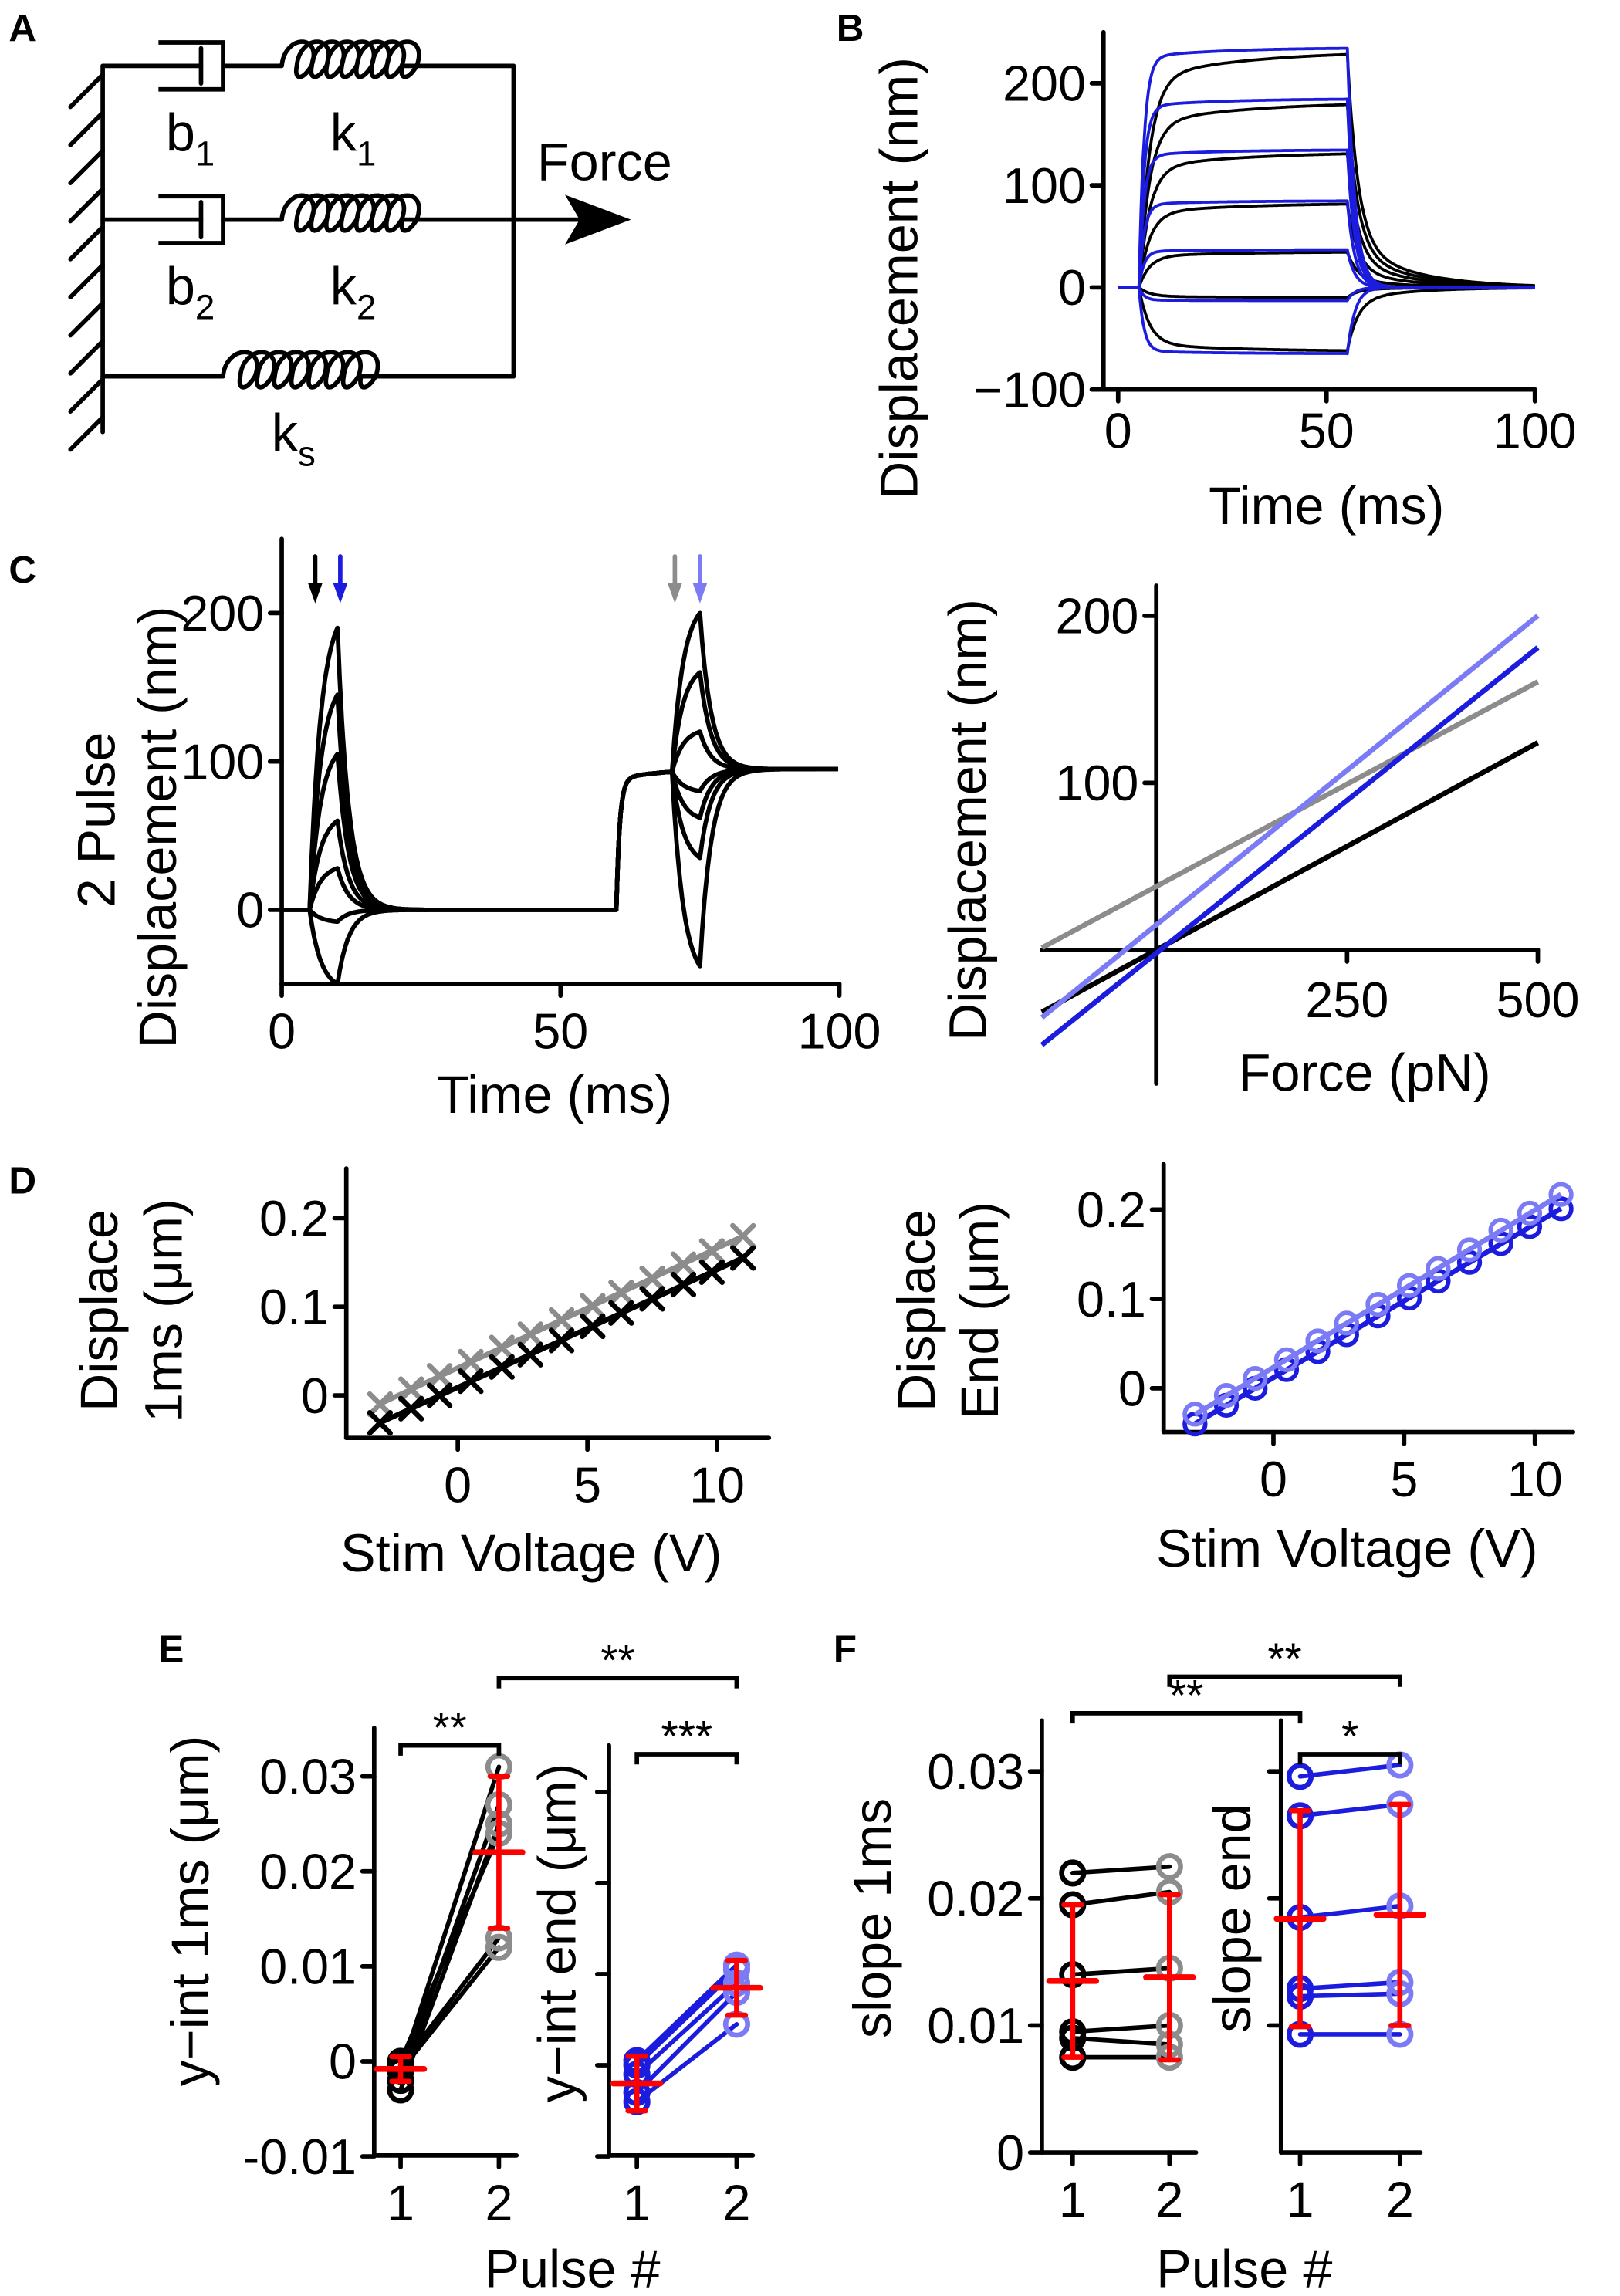 This screenshot has height=2296, width=1620. Describe the element at coordinates (294, 438) in the screenshot. I see `ks-label: ks` at that location.